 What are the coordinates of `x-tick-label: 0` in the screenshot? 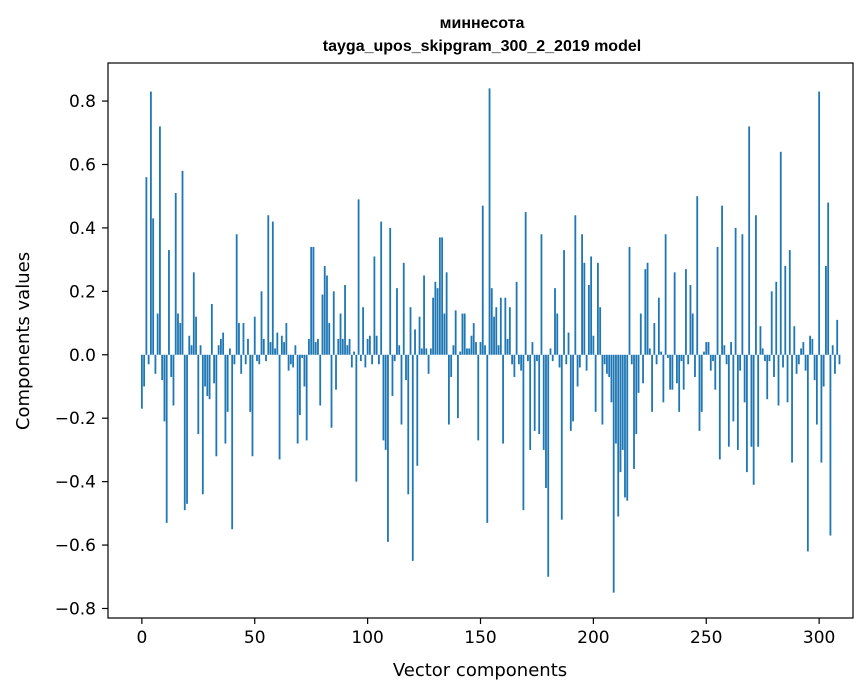 It's located at (141, 638).